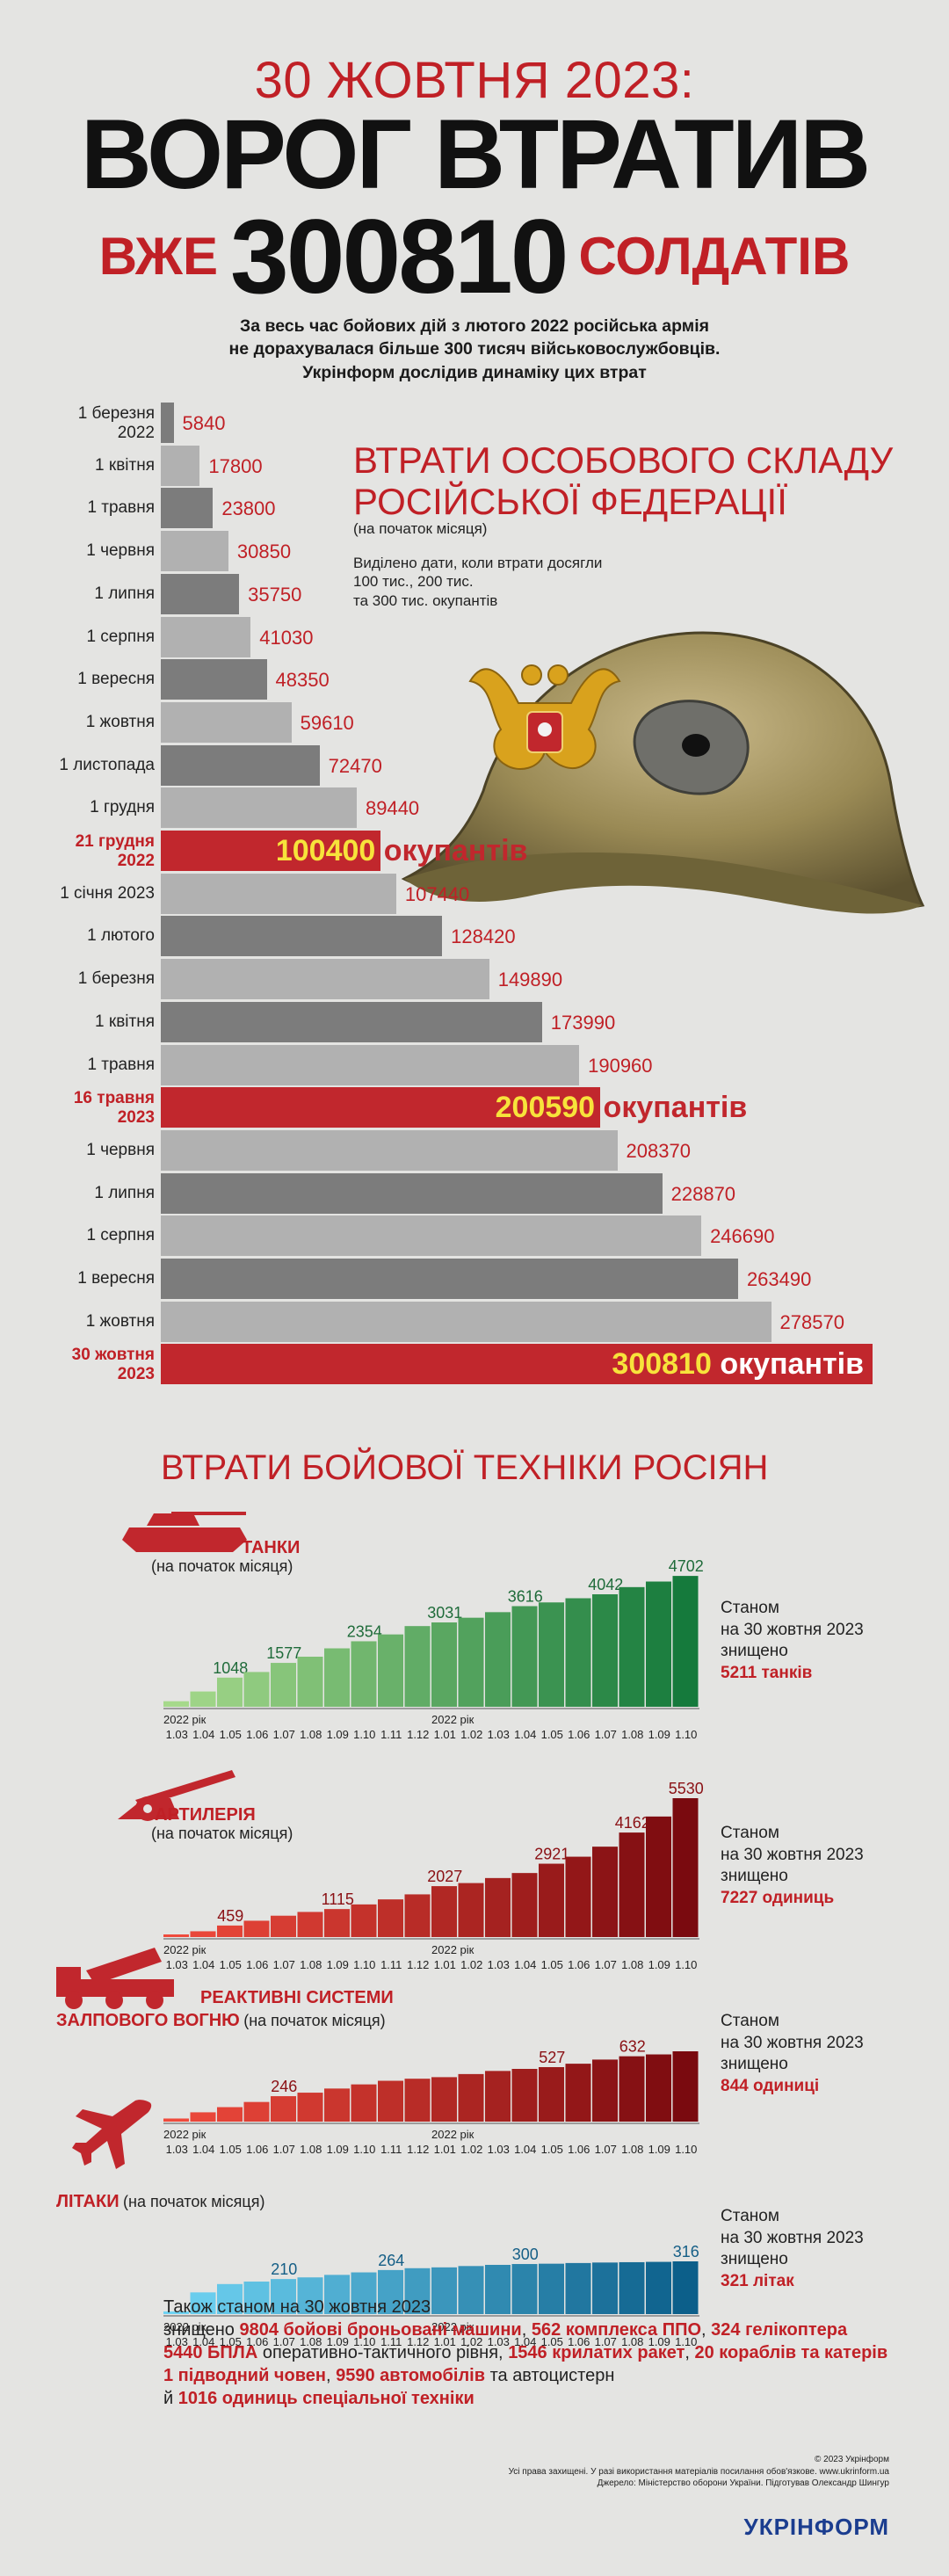 This screenshot has width=949, height=2576. Describe the element at coordinates (222, 1566) in the screenshot. I see `tanks-subtitle: (на початок місяця)` at that location.